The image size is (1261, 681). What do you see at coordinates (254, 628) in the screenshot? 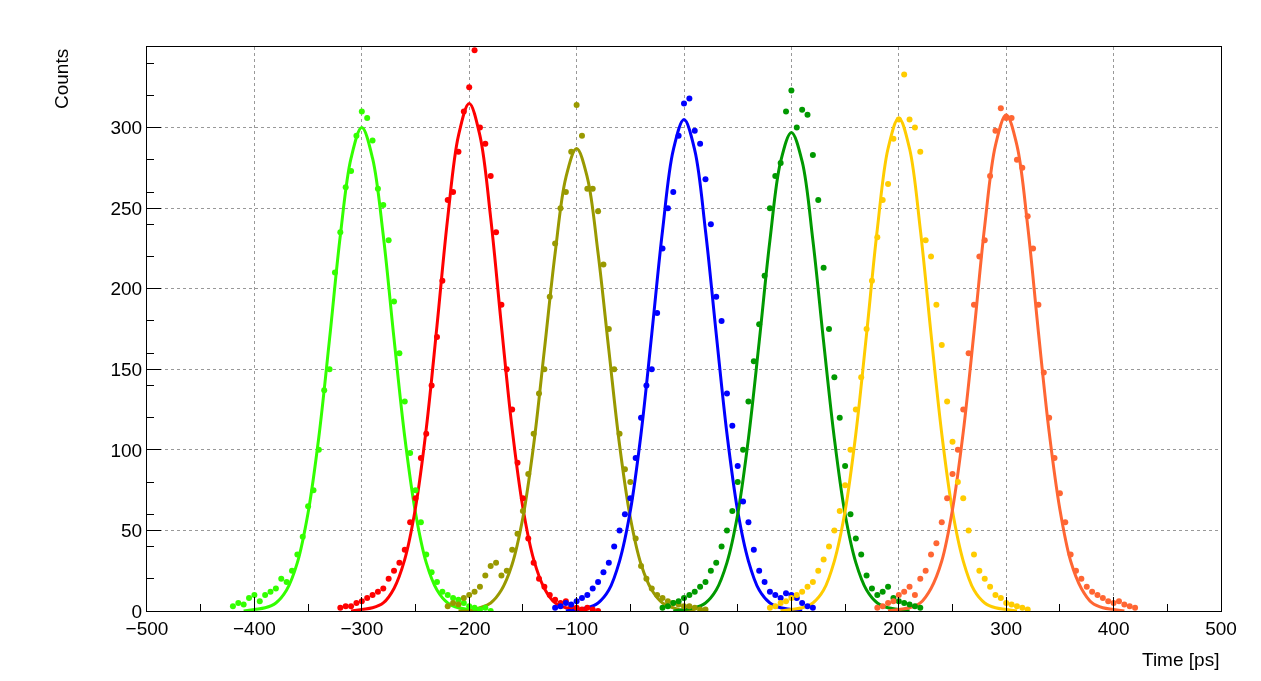
I see `x-tick-label: −400` at bounding box center [254, 628].